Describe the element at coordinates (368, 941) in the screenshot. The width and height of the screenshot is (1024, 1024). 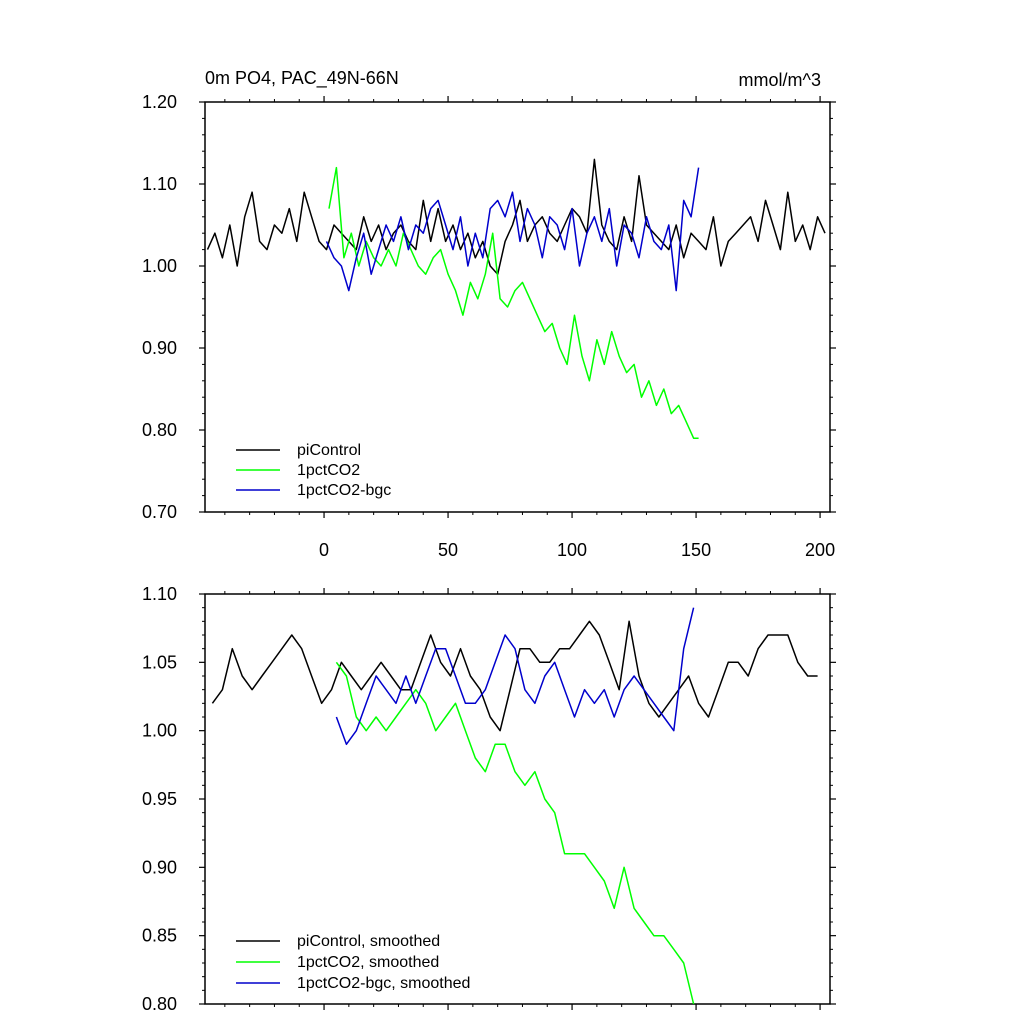
I see `legend-label-picontrol-smoothed: piControl, smoothed` at that location.